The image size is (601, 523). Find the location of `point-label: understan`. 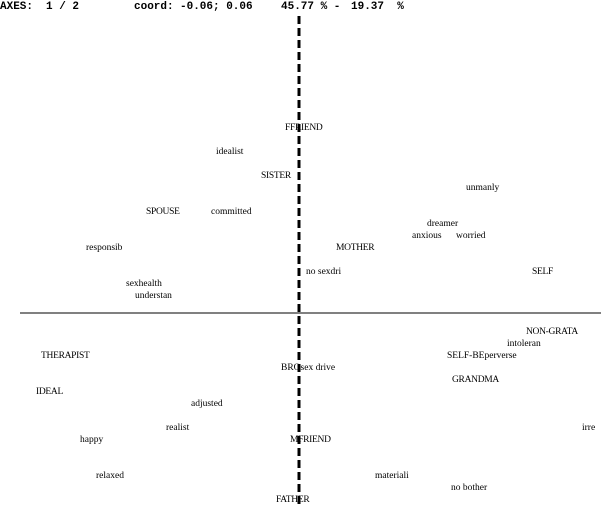

point-label: understan is located at coordinates (153, 296).